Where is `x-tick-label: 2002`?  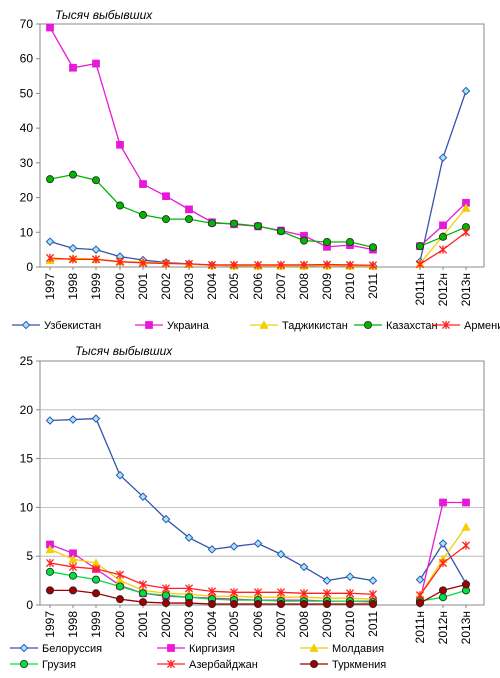 x-tick-label: 2002 is located at coordinates (166, 286).